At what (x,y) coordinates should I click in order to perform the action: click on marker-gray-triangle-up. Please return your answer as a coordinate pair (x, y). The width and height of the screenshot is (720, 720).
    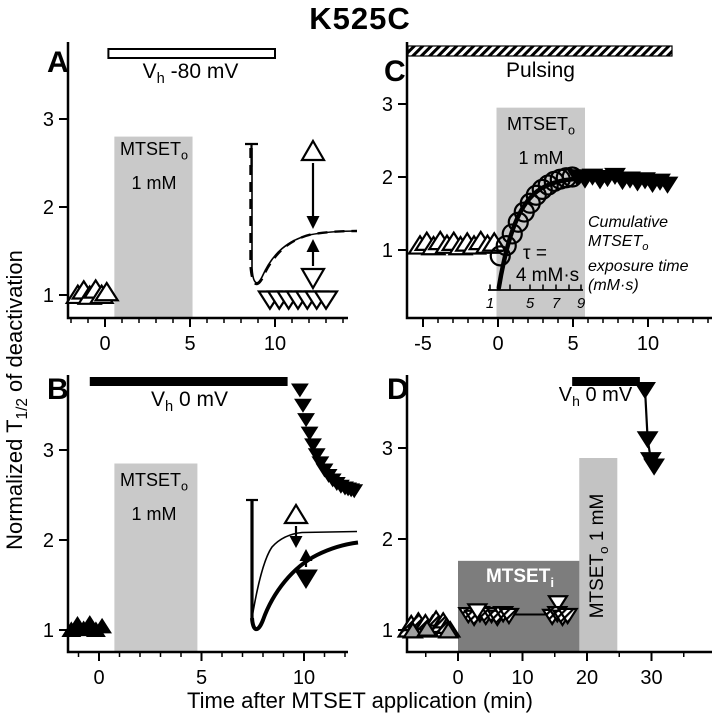
    Looking at the image, I should click on (448, 630).